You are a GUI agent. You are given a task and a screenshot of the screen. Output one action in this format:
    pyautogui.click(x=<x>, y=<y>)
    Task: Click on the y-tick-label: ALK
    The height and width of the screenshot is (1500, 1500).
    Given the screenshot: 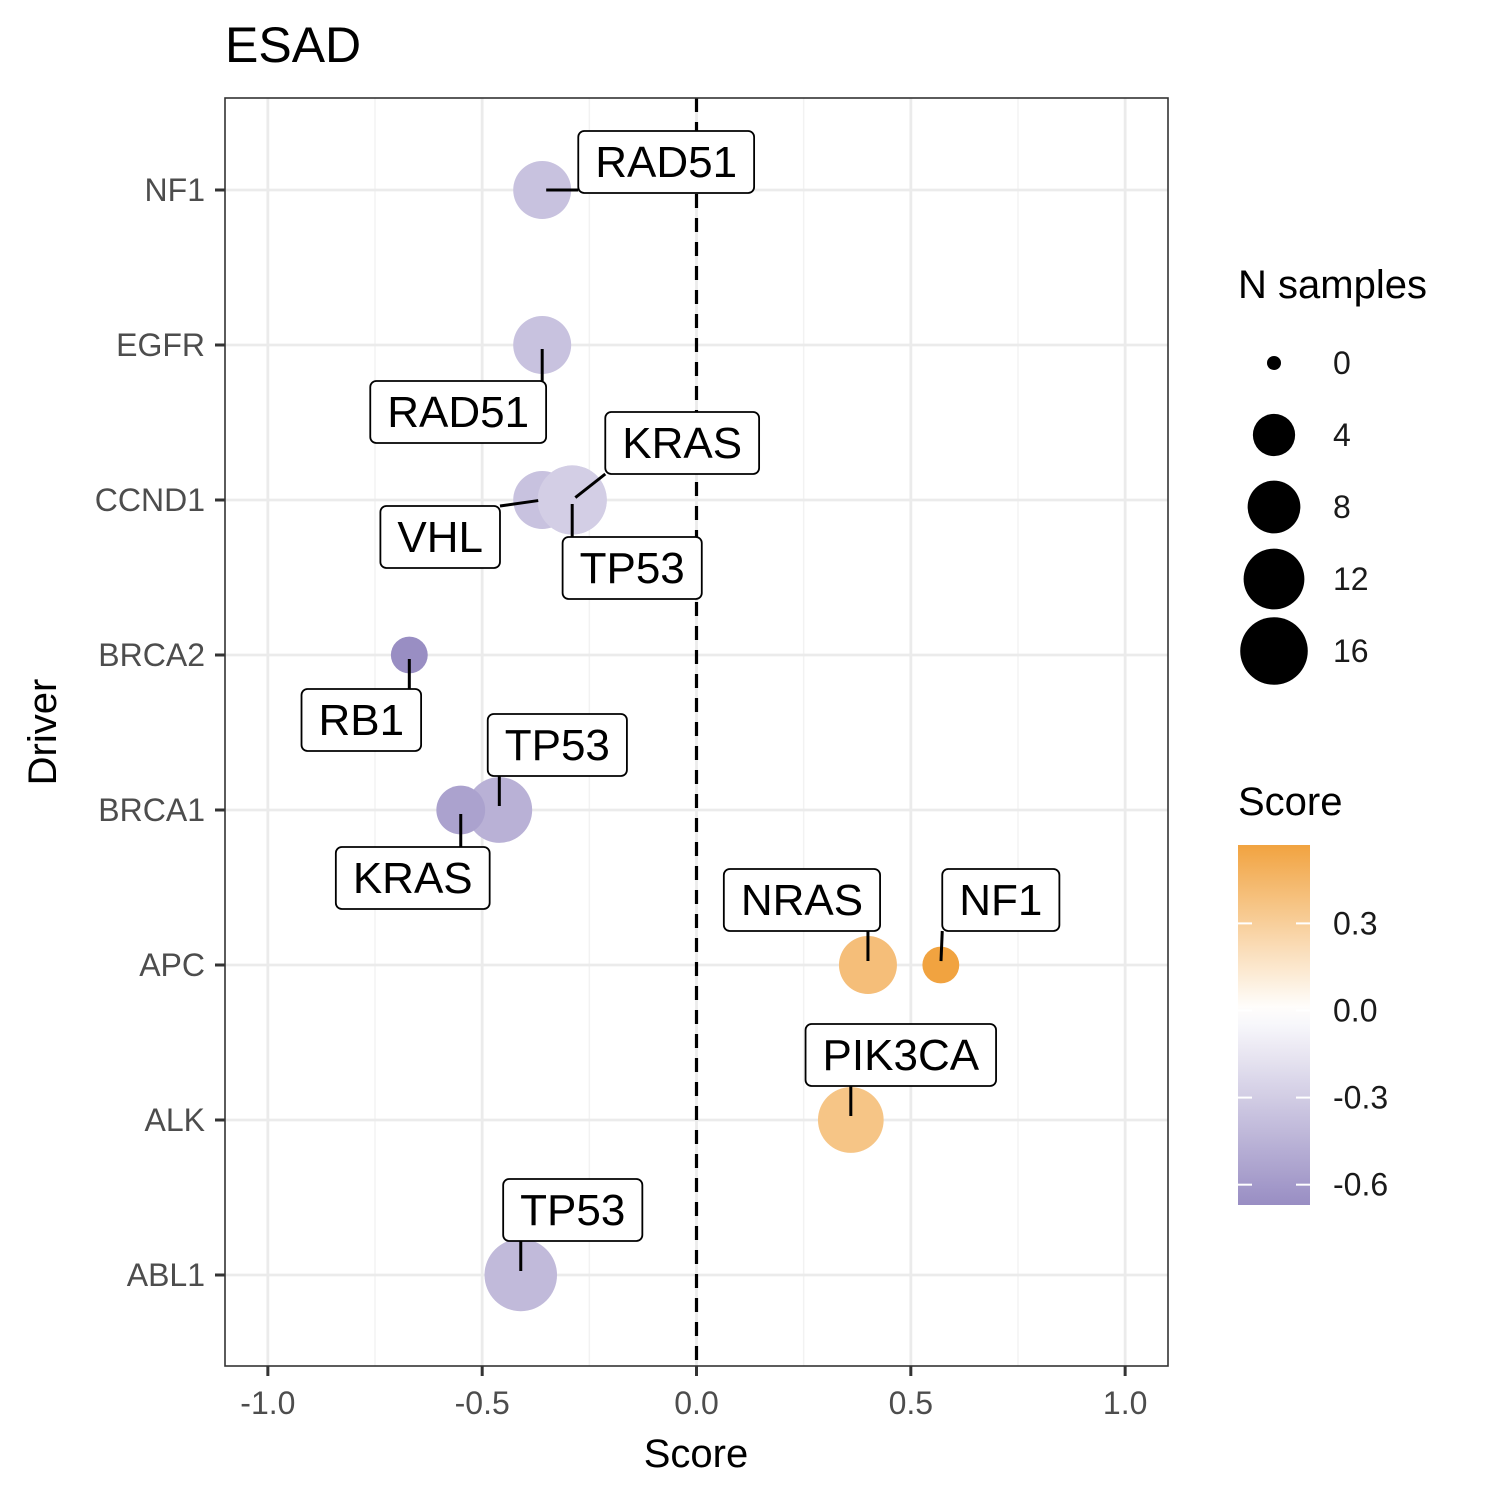 What is the action you would take?
    pyautogui.click(x=175, y=1120)
    